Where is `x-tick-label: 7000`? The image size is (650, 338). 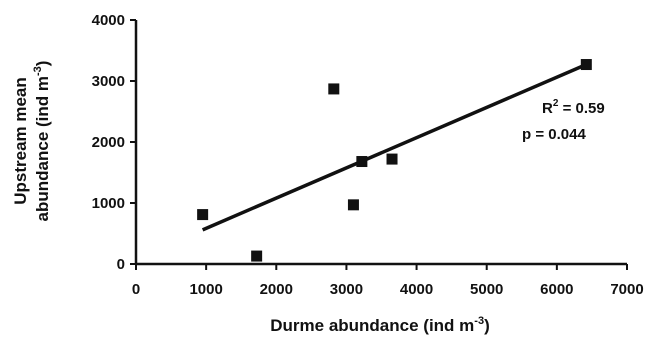
x-tick-label: 7000 is located at coordinates (626, 289).